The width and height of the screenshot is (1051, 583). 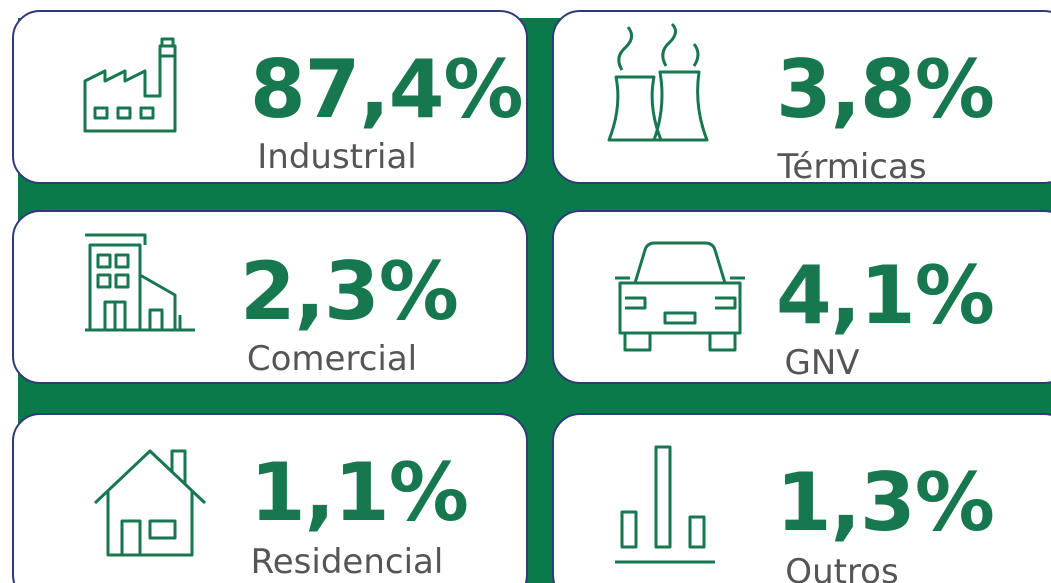 I want to click on label: Industrial, so click(x=337, y=157).